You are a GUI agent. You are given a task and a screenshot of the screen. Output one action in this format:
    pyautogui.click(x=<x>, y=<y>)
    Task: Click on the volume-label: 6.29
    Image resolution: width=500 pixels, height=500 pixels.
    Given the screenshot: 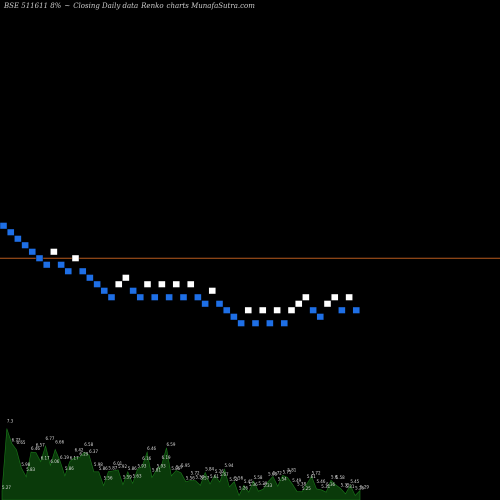 What is the action you would take?
    pyautogui.click(x=83, y=454)
    